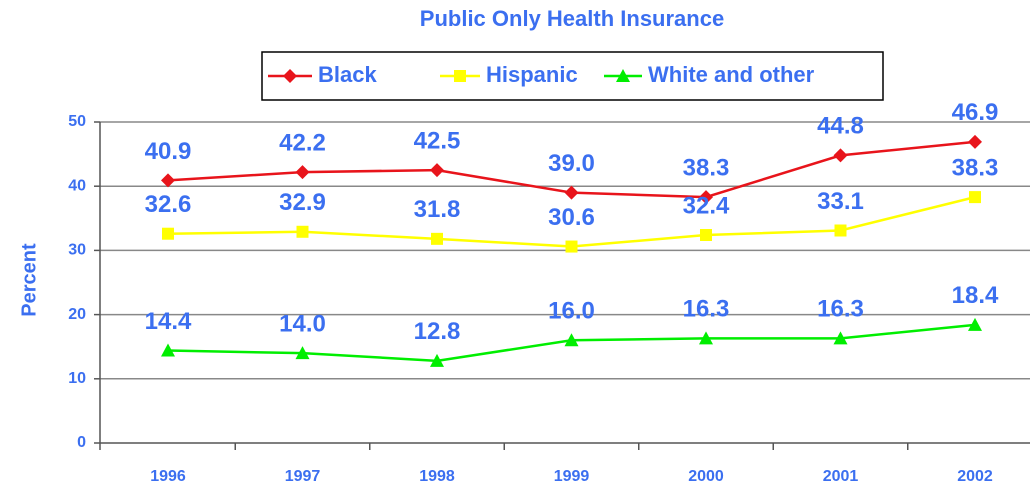  I want to click on data-label: 14.0, so click(302, 323).